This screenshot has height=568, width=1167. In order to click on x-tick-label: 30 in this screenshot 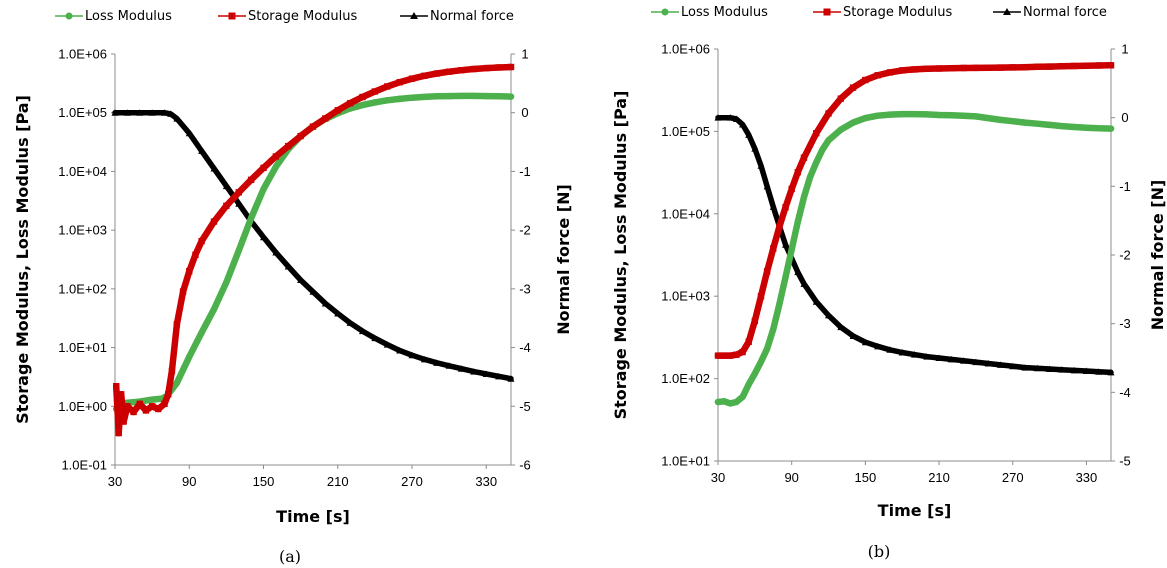, I will do `click(115, 481)`.